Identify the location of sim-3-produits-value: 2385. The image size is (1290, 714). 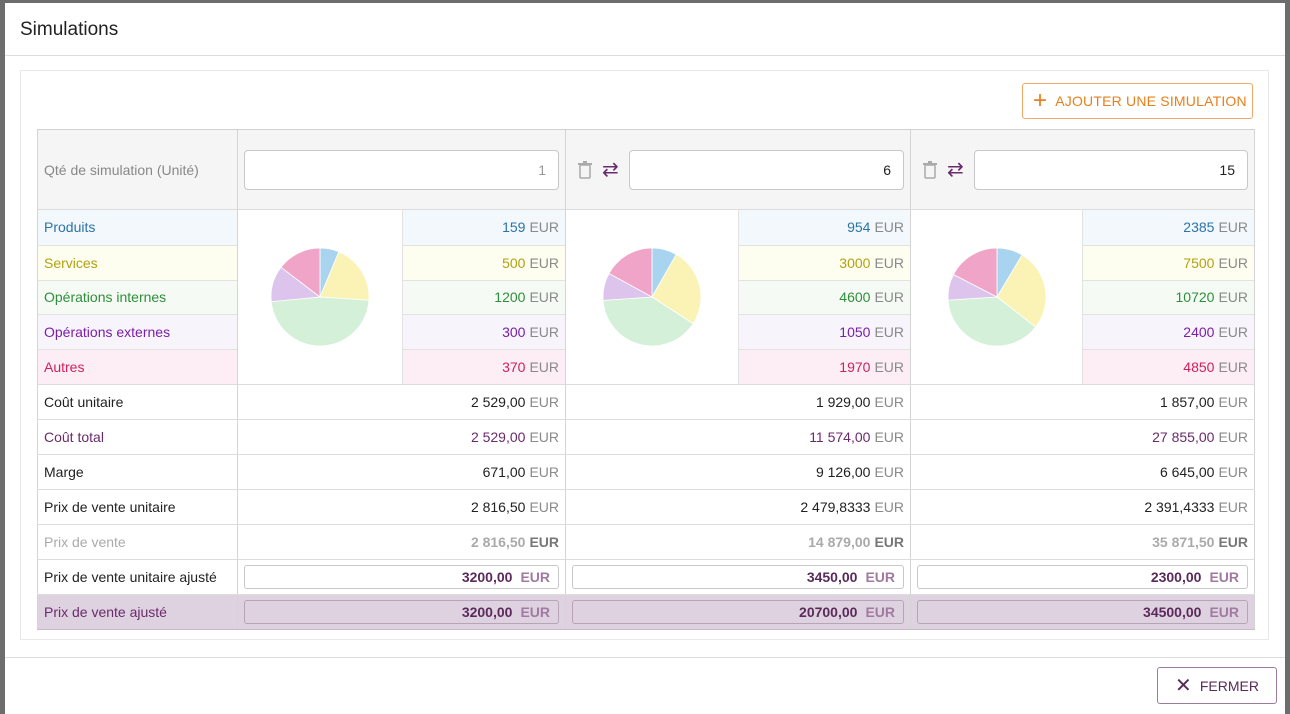
(1199, 227).